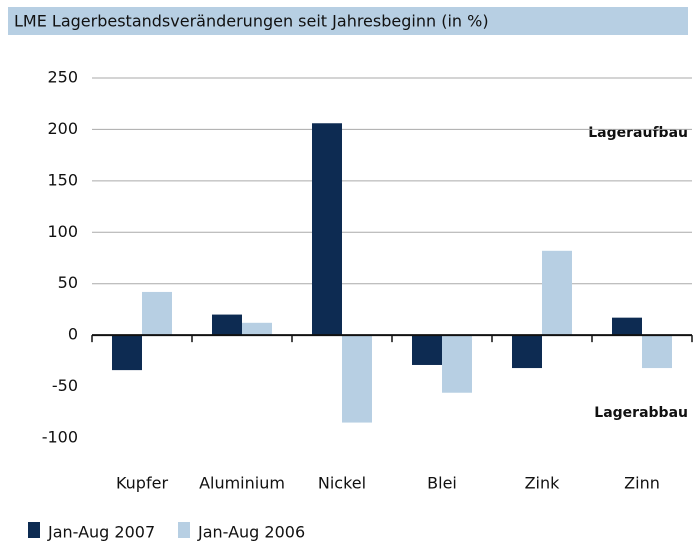 Image resolution: width=696 pixels, height=552 pixels. What do you see at coordinates (60, 437) in the screenshot?
I see `y-tick-label: -100` at bounding box center [60, 437].